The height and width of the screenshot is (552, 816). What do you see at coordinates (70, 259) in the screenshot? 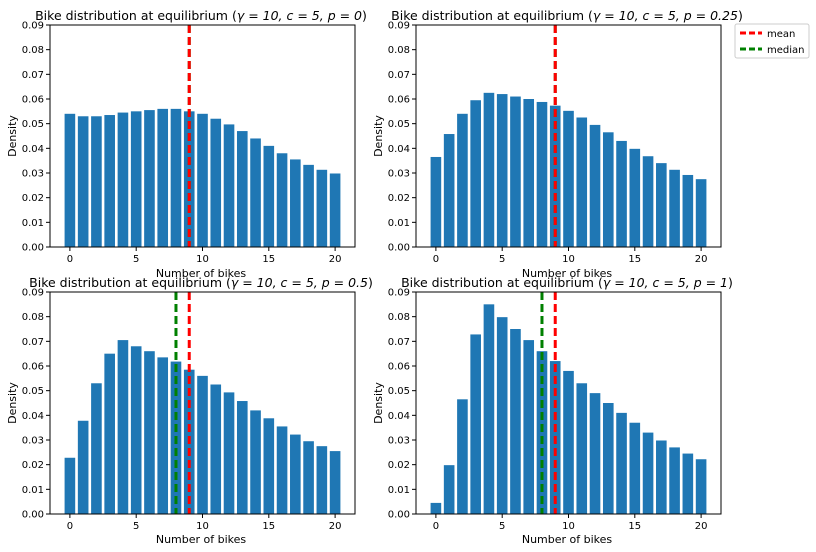
I see `x-tick-label: 0` at bounding box center [70, 259].